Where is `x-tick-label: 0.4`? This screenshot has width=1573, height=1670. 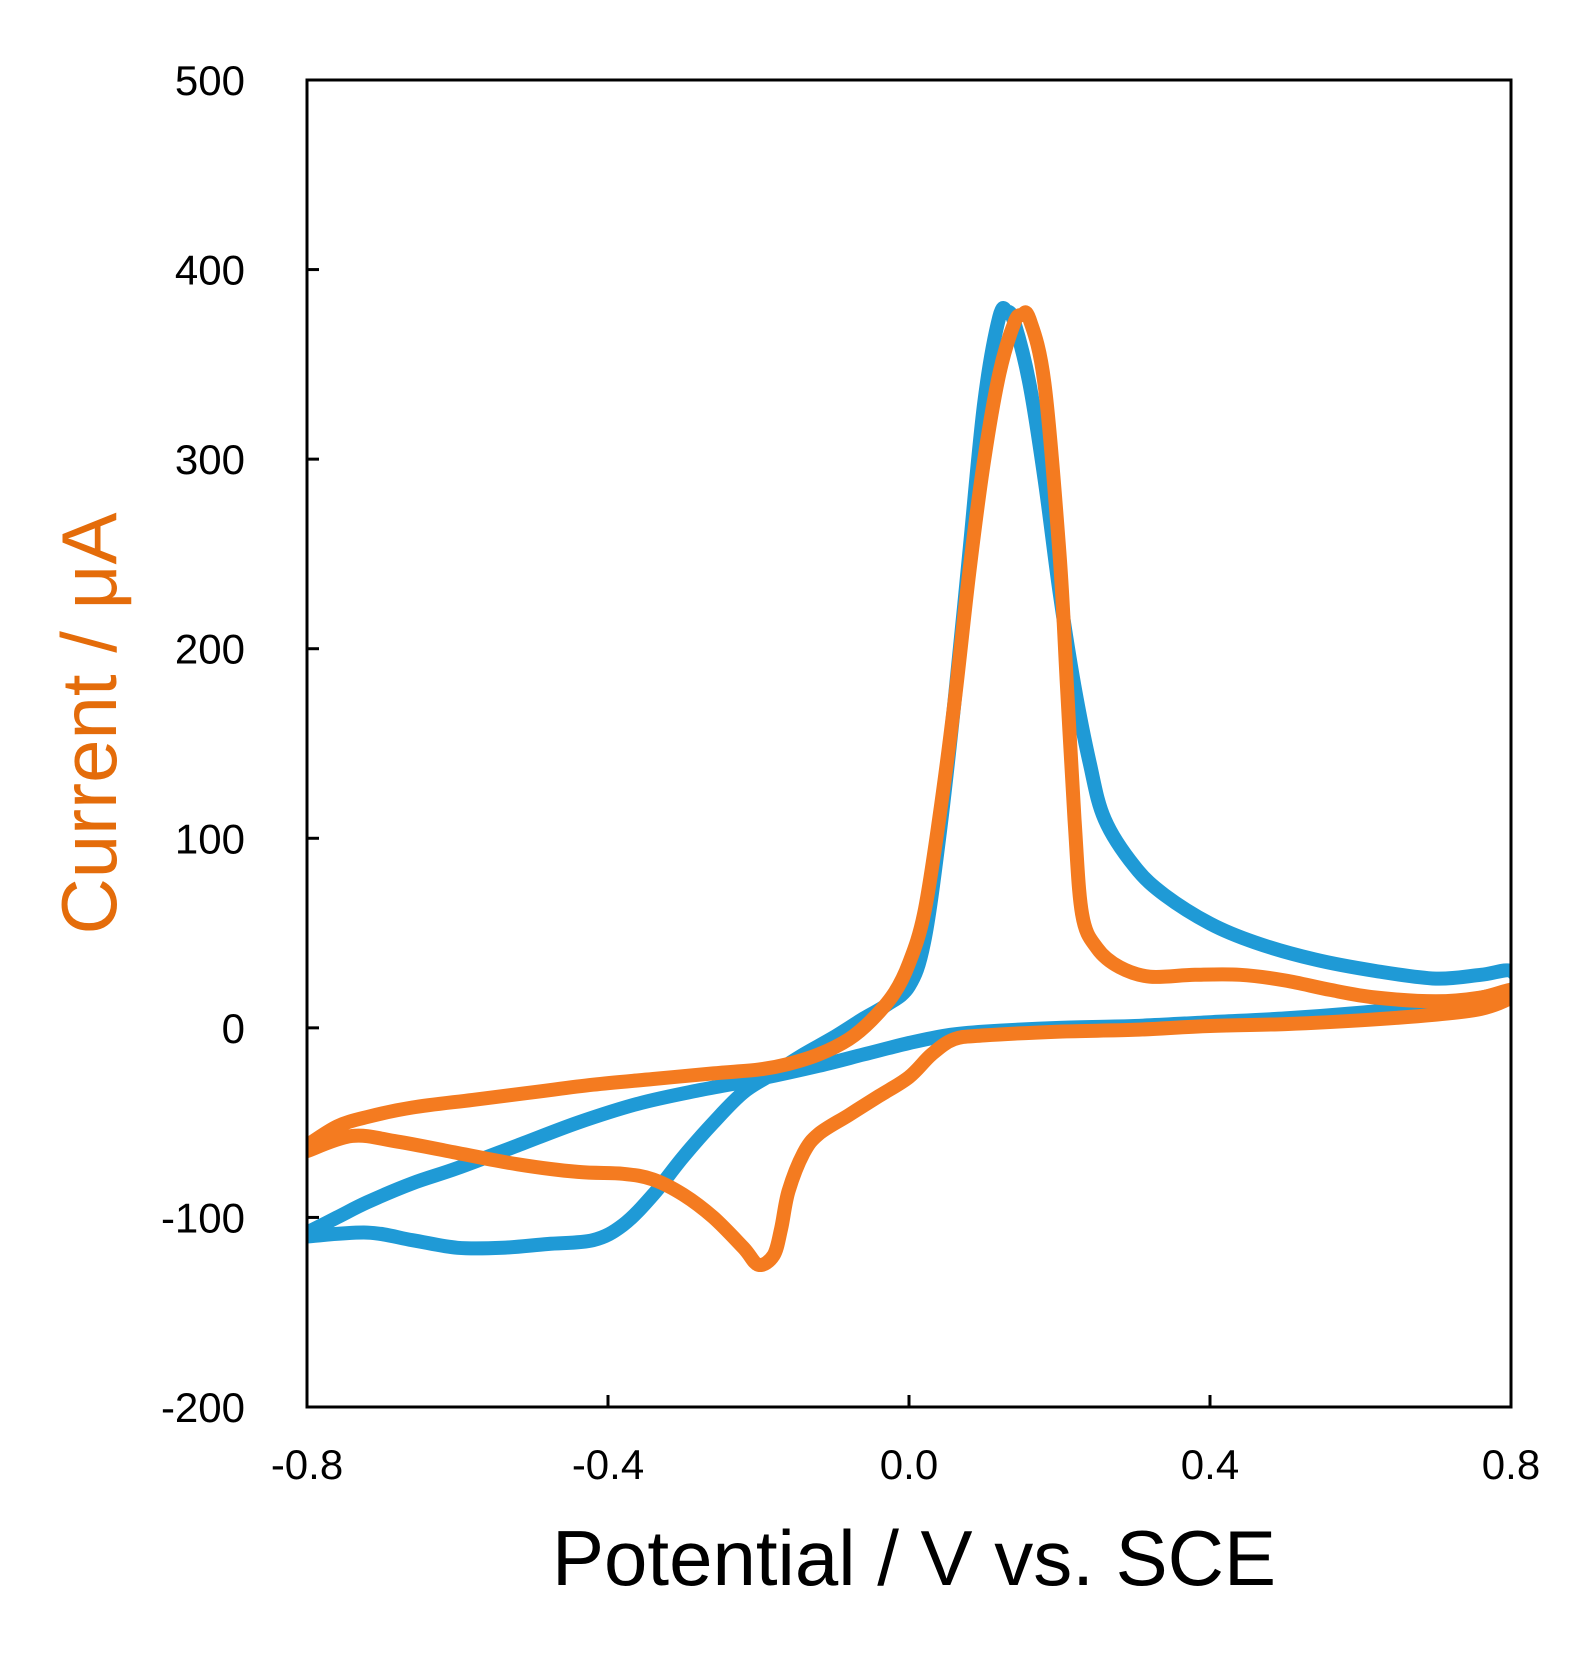 x-tick-label: 0.4 is located at coordinates (1210, 1464).